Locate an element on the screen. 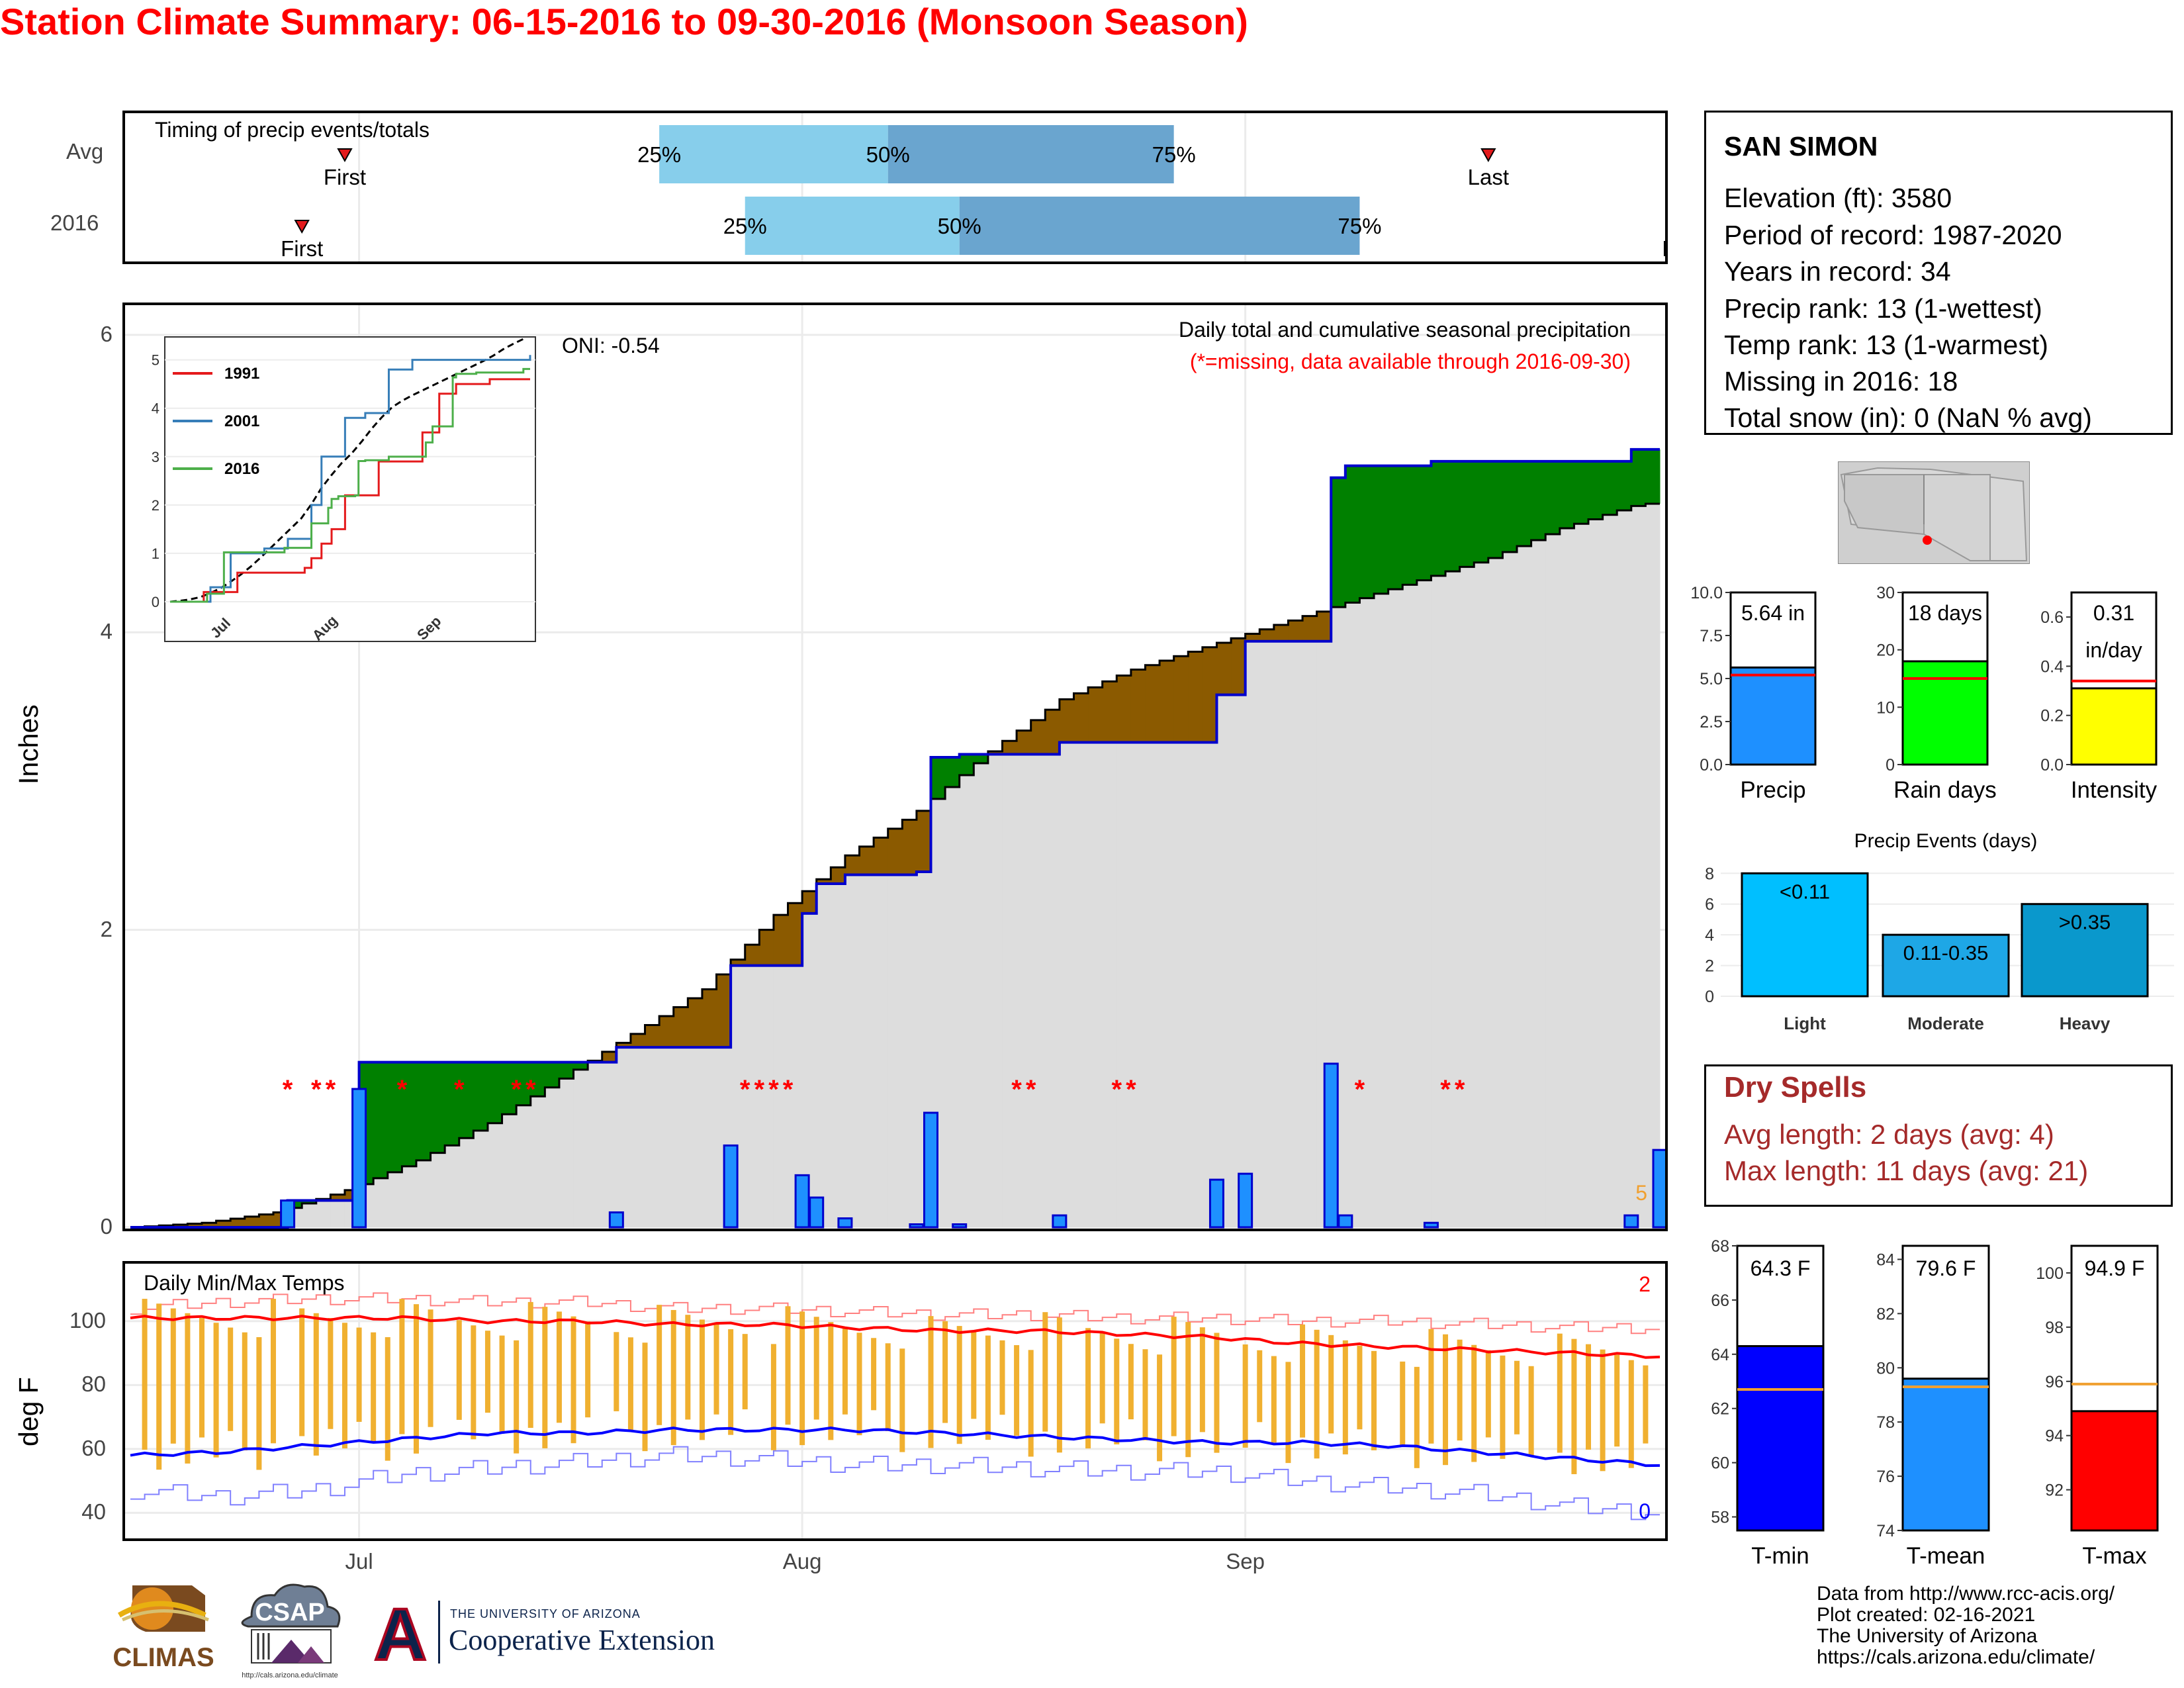  temp-summary-tick-label: 78 is located at coordinates (1885, 1422).